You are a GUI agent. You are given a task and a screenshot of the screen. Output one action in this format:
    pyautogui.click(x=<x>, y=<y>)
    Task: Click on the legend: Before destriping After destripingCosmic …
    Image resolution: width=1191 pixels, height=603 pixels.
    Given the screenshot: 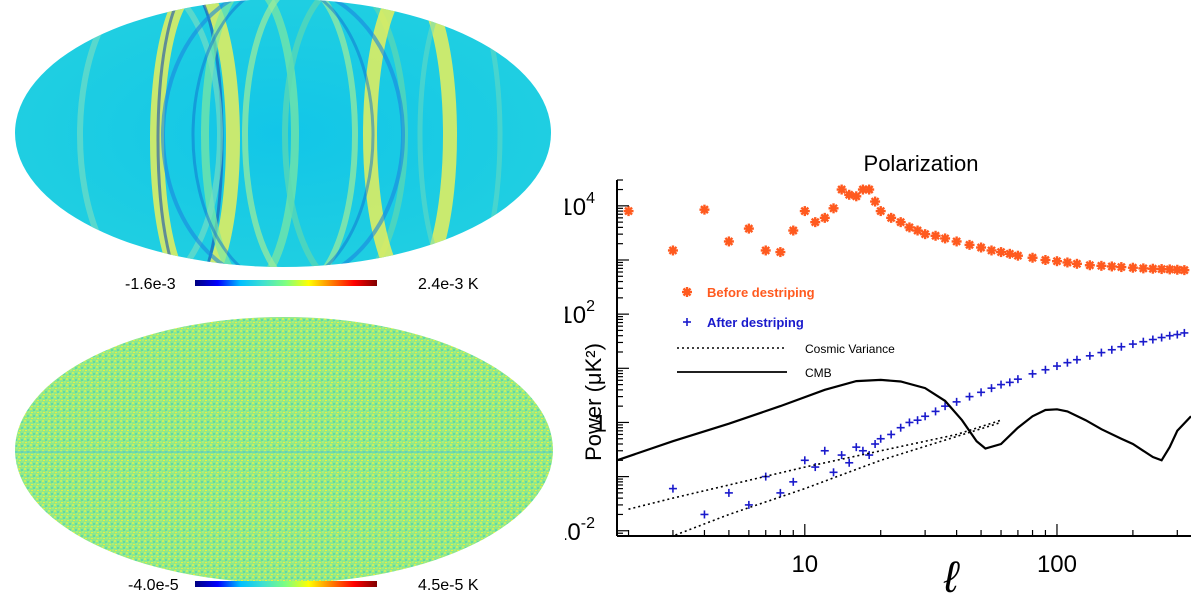 What is the action you would take?
    pyautogui.click(x=786, y=332)
    